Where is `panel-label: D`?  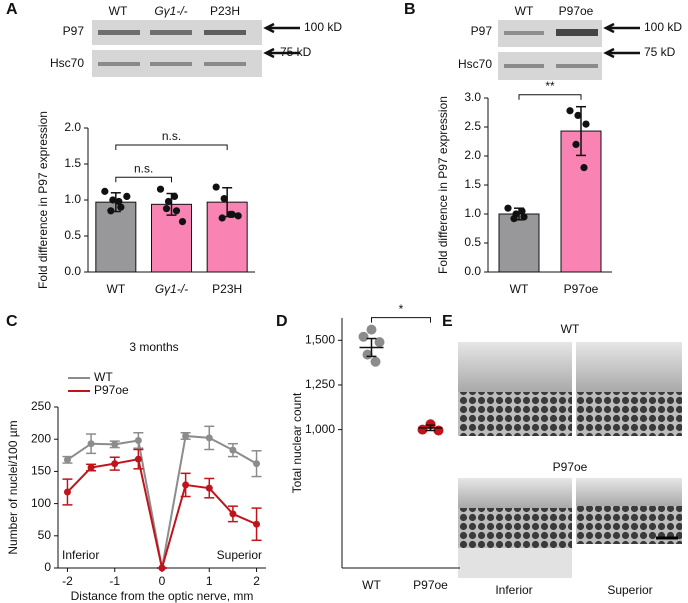 panel-label: D is located at coordinates (282, 321).